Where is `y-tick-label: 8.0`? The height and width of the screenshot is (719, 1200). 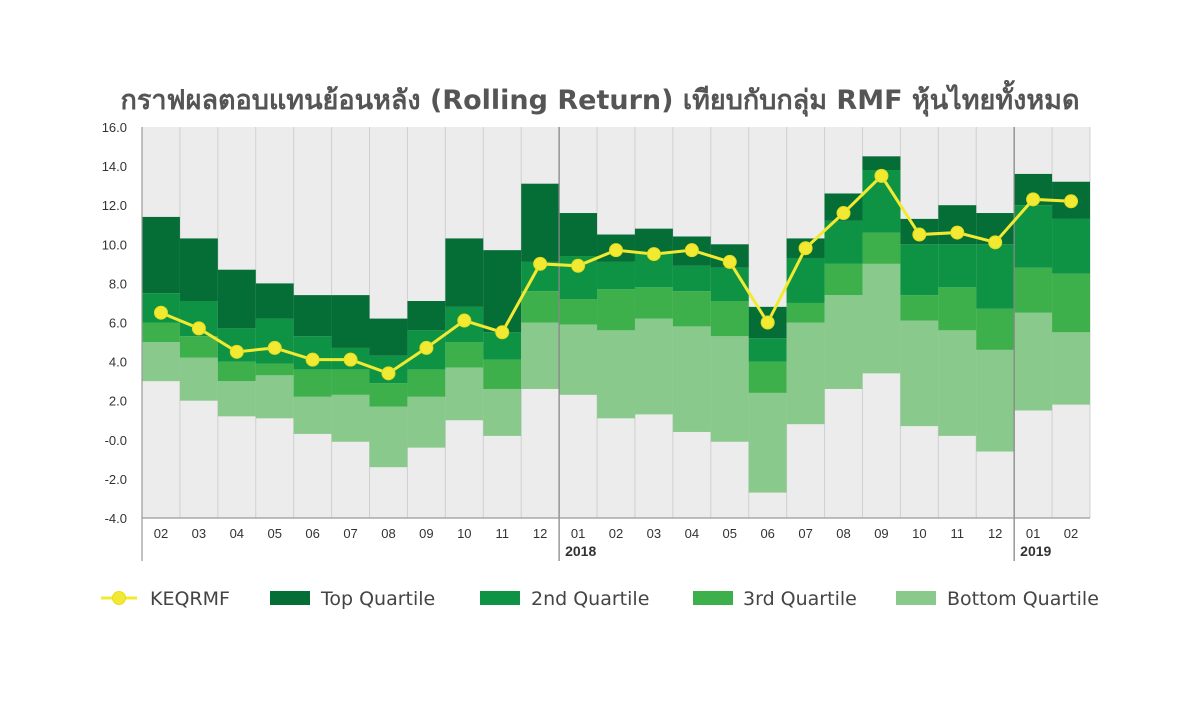 y-tick-label: 8.0 is located at coordinates (118, 283).